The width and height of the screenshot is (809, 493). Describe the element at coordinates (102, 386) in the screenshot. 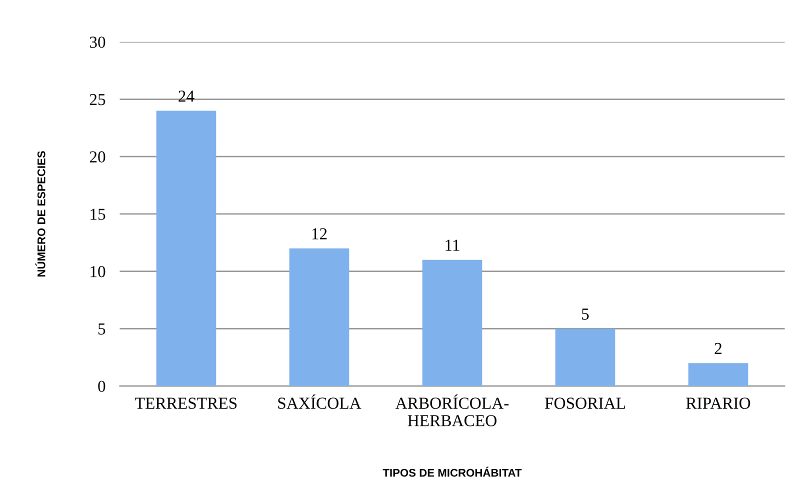

I see `y-tick-label: 0` at that location.